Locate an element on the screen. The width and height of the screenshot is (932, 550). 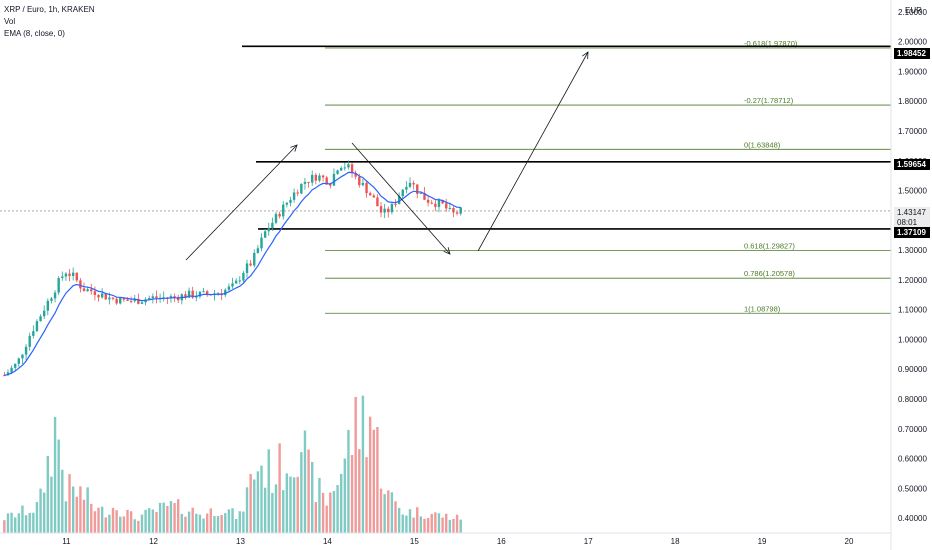
fib-level-label: 1(1.08798) is located at coordinates (762, 308).